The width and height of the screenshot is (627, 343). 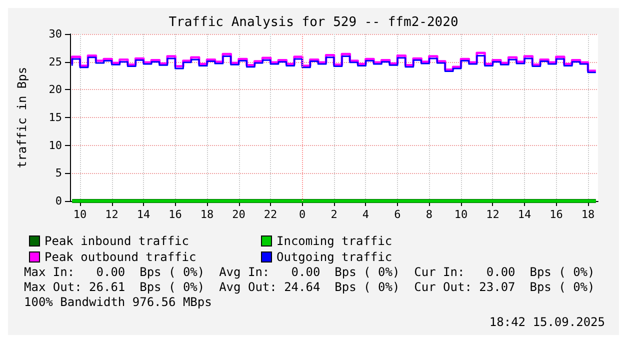 I want to click on legend-label: Peak outbound traffic, so click(x=120, y=257).